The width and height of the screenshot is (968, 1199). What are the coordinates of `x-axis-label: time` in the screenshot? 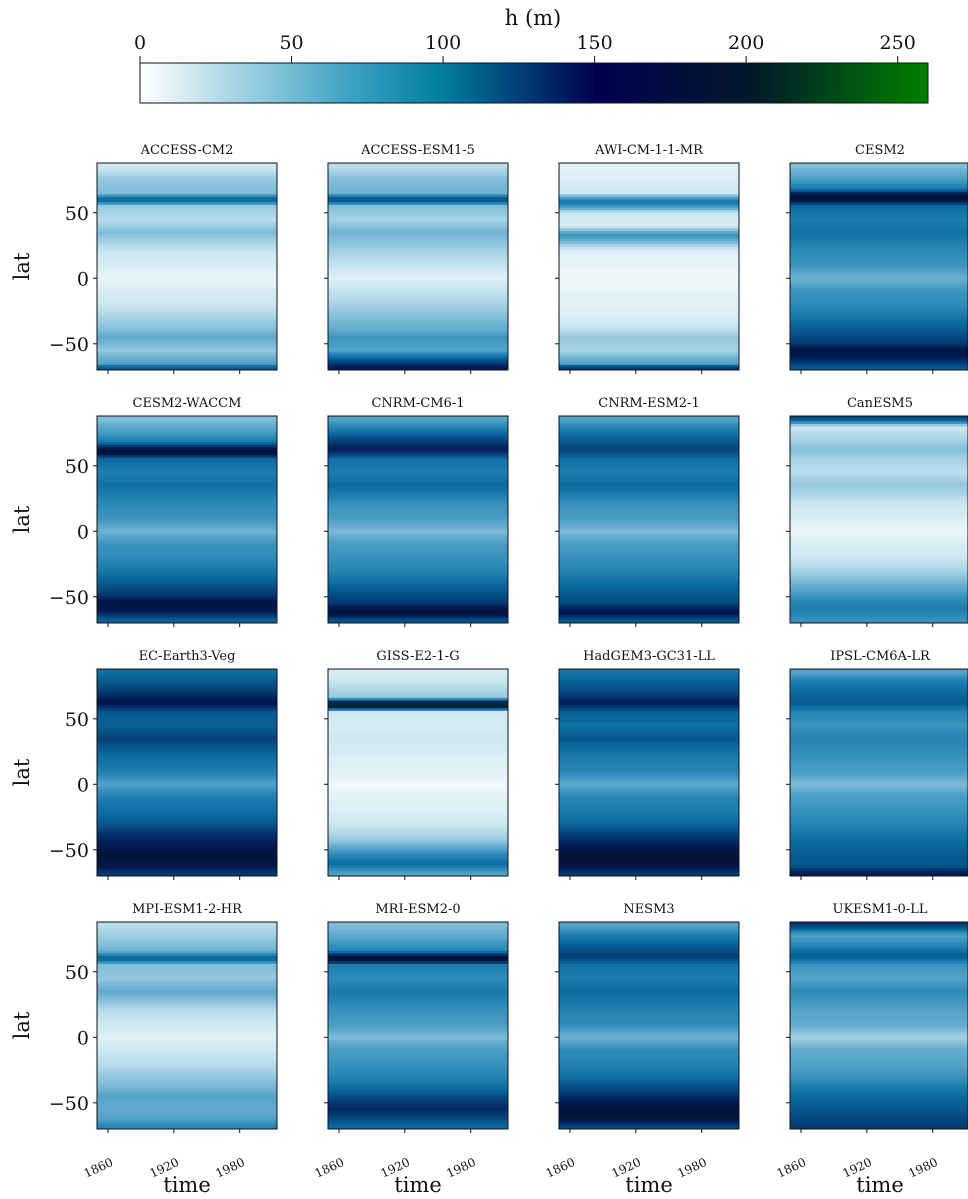 It's located at (649, 1185).